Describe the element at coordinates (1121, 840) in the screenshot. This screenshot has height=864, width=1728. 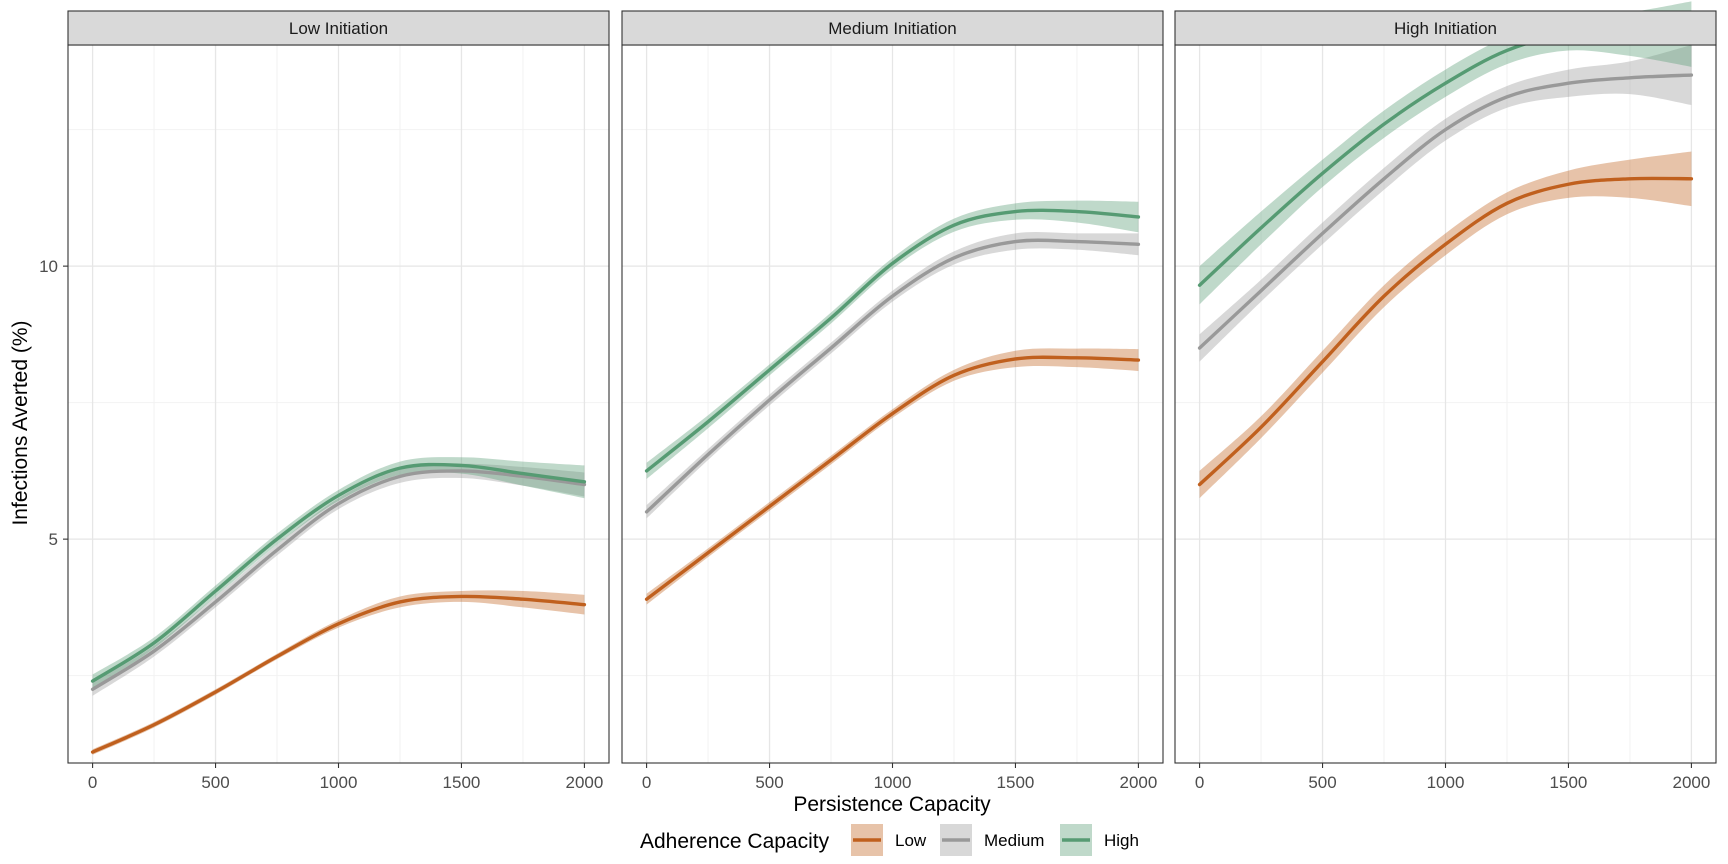
I see `legend-label: High` at that location.